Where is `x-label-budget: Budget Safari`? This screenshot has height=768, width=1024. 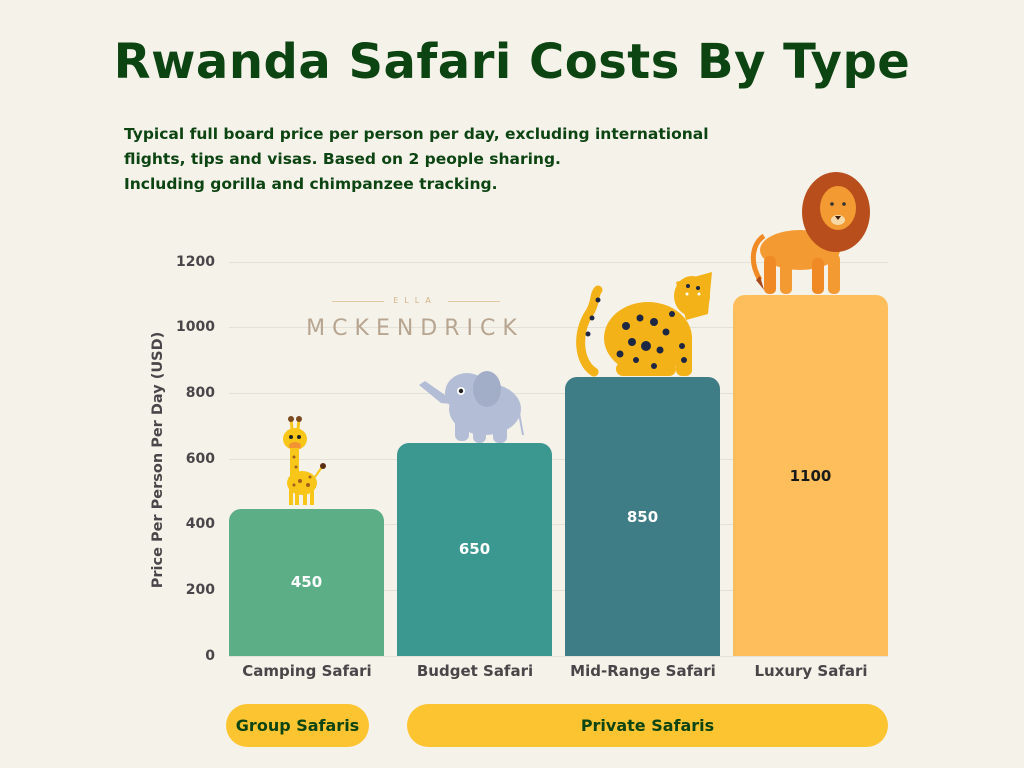
x-label-budget: Budget Safari is located at coordinates (475, 671).